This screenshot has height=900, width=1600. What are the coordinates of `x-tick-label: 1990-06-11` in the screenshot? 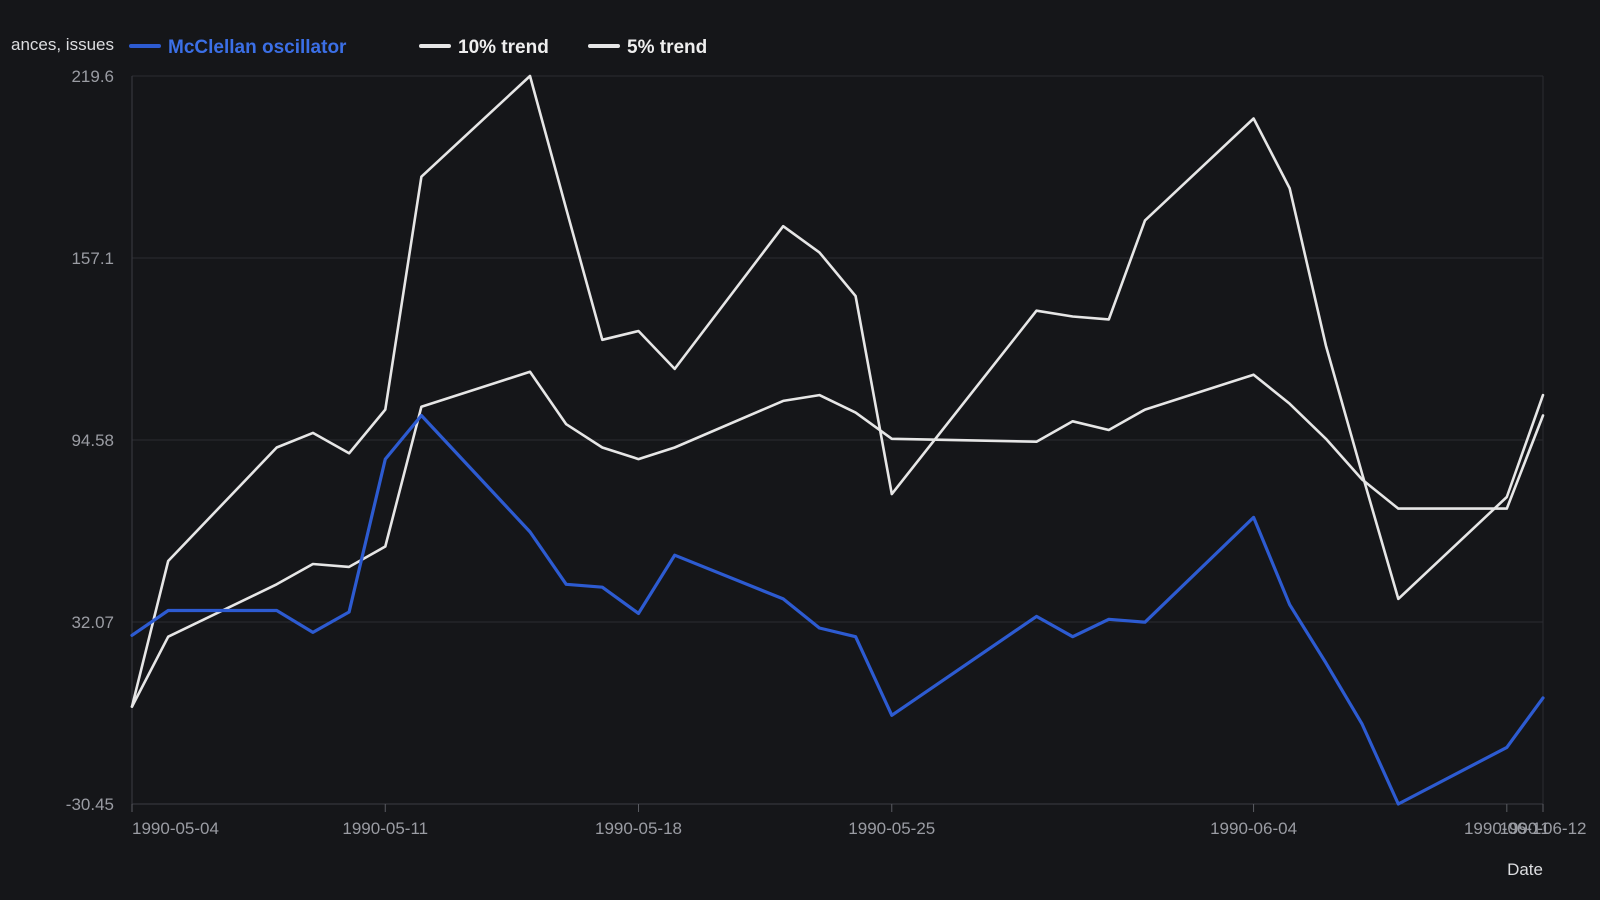 It's located at (1507, 828).